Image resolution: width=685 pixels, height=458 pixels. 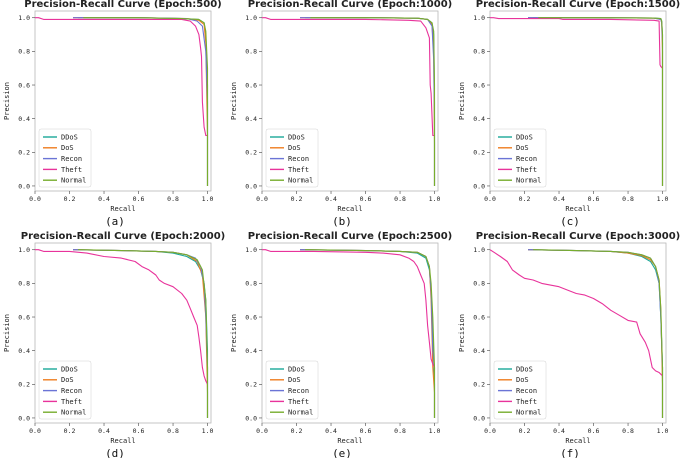 I want to click on panel-caption: (d), so click(x=115, y=452).